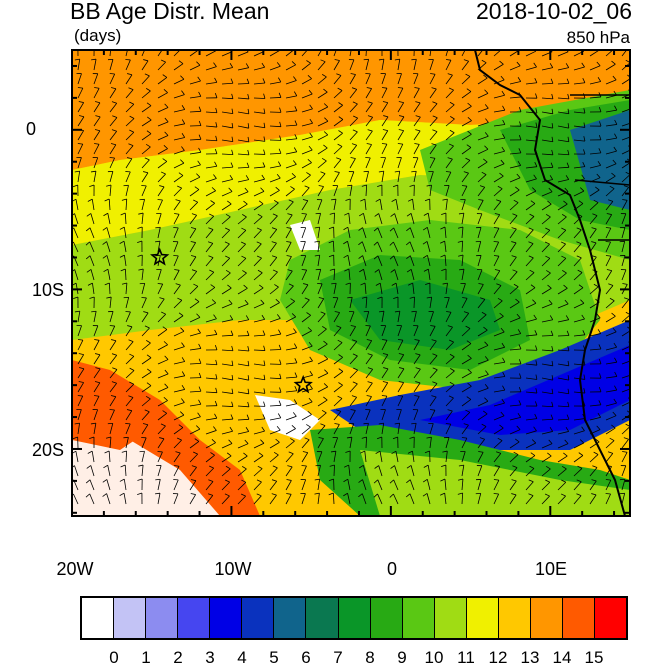 This screenshot has width=650, height=668. Describe the element at coordinates (338, 658) in the screenshot. I see `colorbar-label: 7` at that location.